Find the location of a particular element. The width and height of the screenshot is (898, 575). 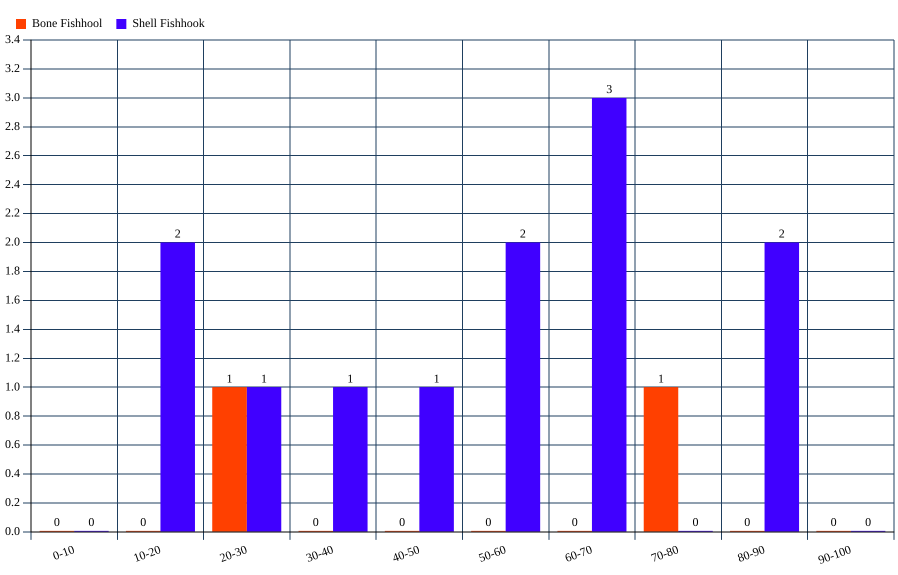

x-tick-label: 50-60 is located at coordinates (492, 553).